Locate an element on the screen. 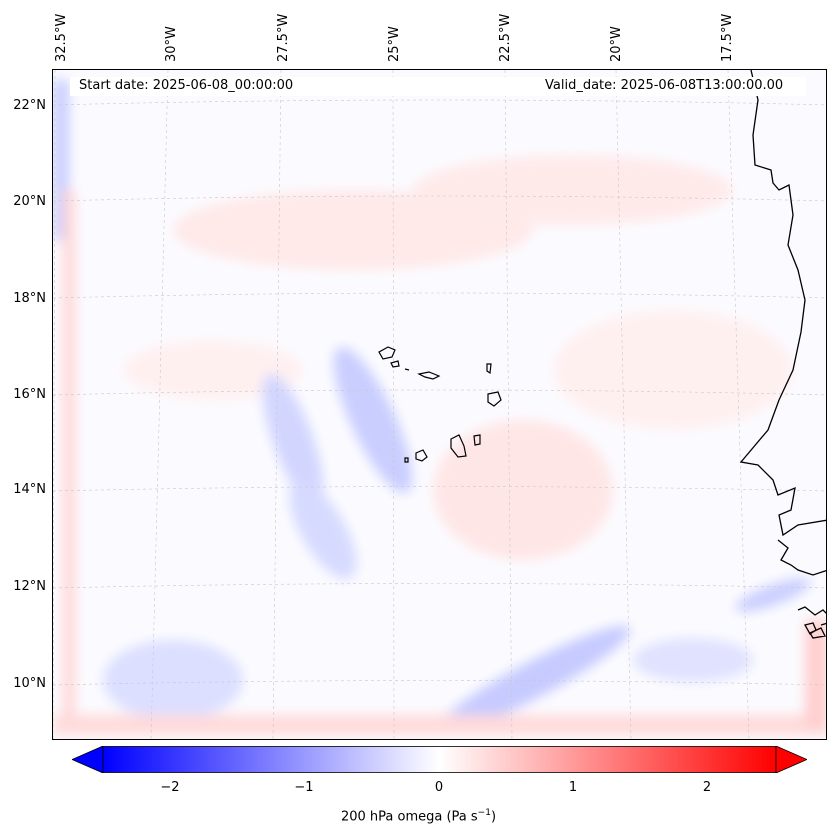 This screenshot has height=839, width=837. lon-label-17-5w: 17.5°W is located at coordinates (727, 37).